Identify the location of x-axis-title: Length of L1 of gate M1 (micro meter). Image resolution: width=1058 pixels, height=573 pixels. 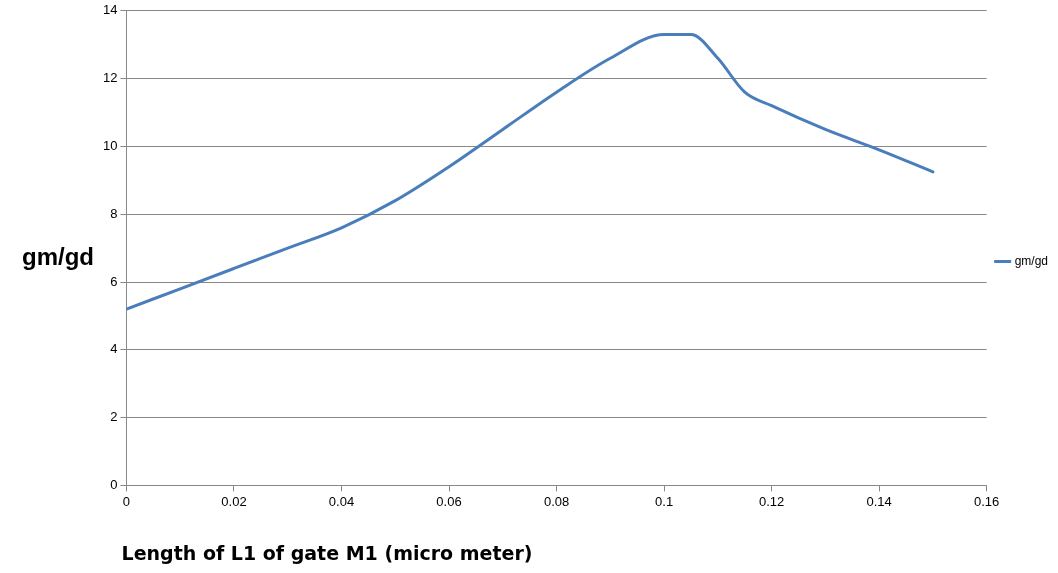
(327, 552).